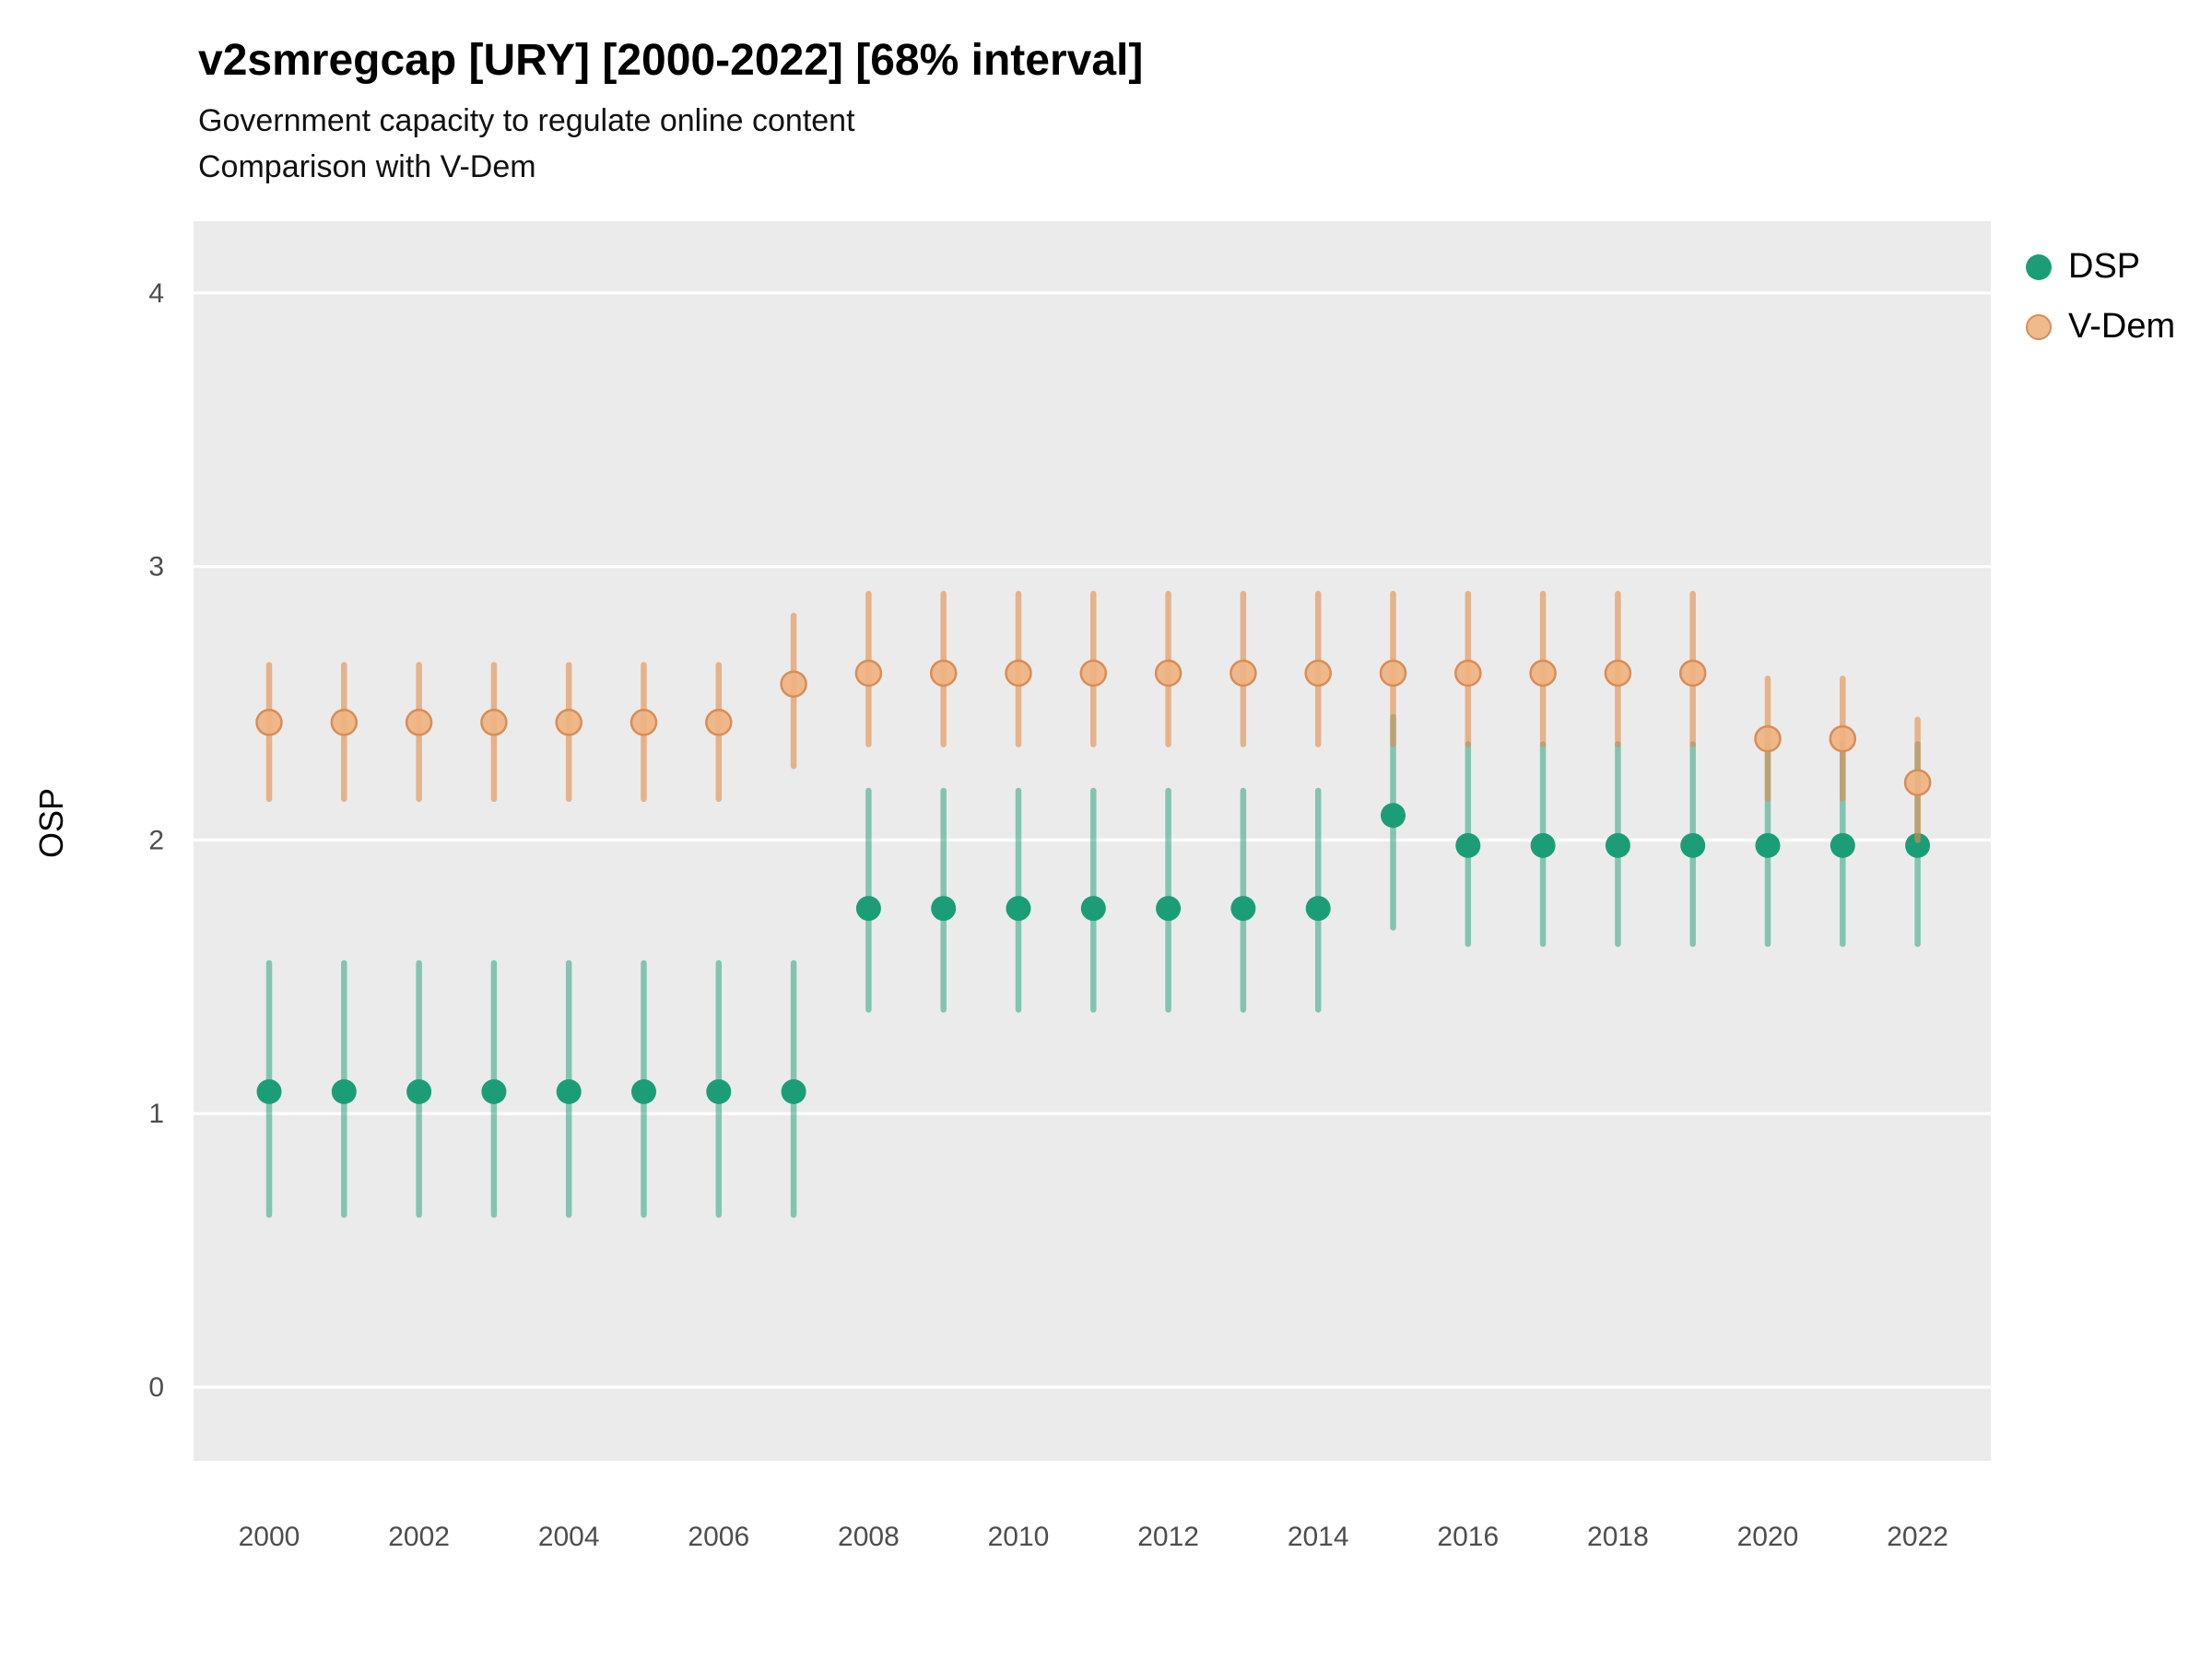 This screenshot has height=1659, width=2212. Describe the element at coordinates (869, 1537) in the screenshot. I see `x-tick-label: 2008` at that location.